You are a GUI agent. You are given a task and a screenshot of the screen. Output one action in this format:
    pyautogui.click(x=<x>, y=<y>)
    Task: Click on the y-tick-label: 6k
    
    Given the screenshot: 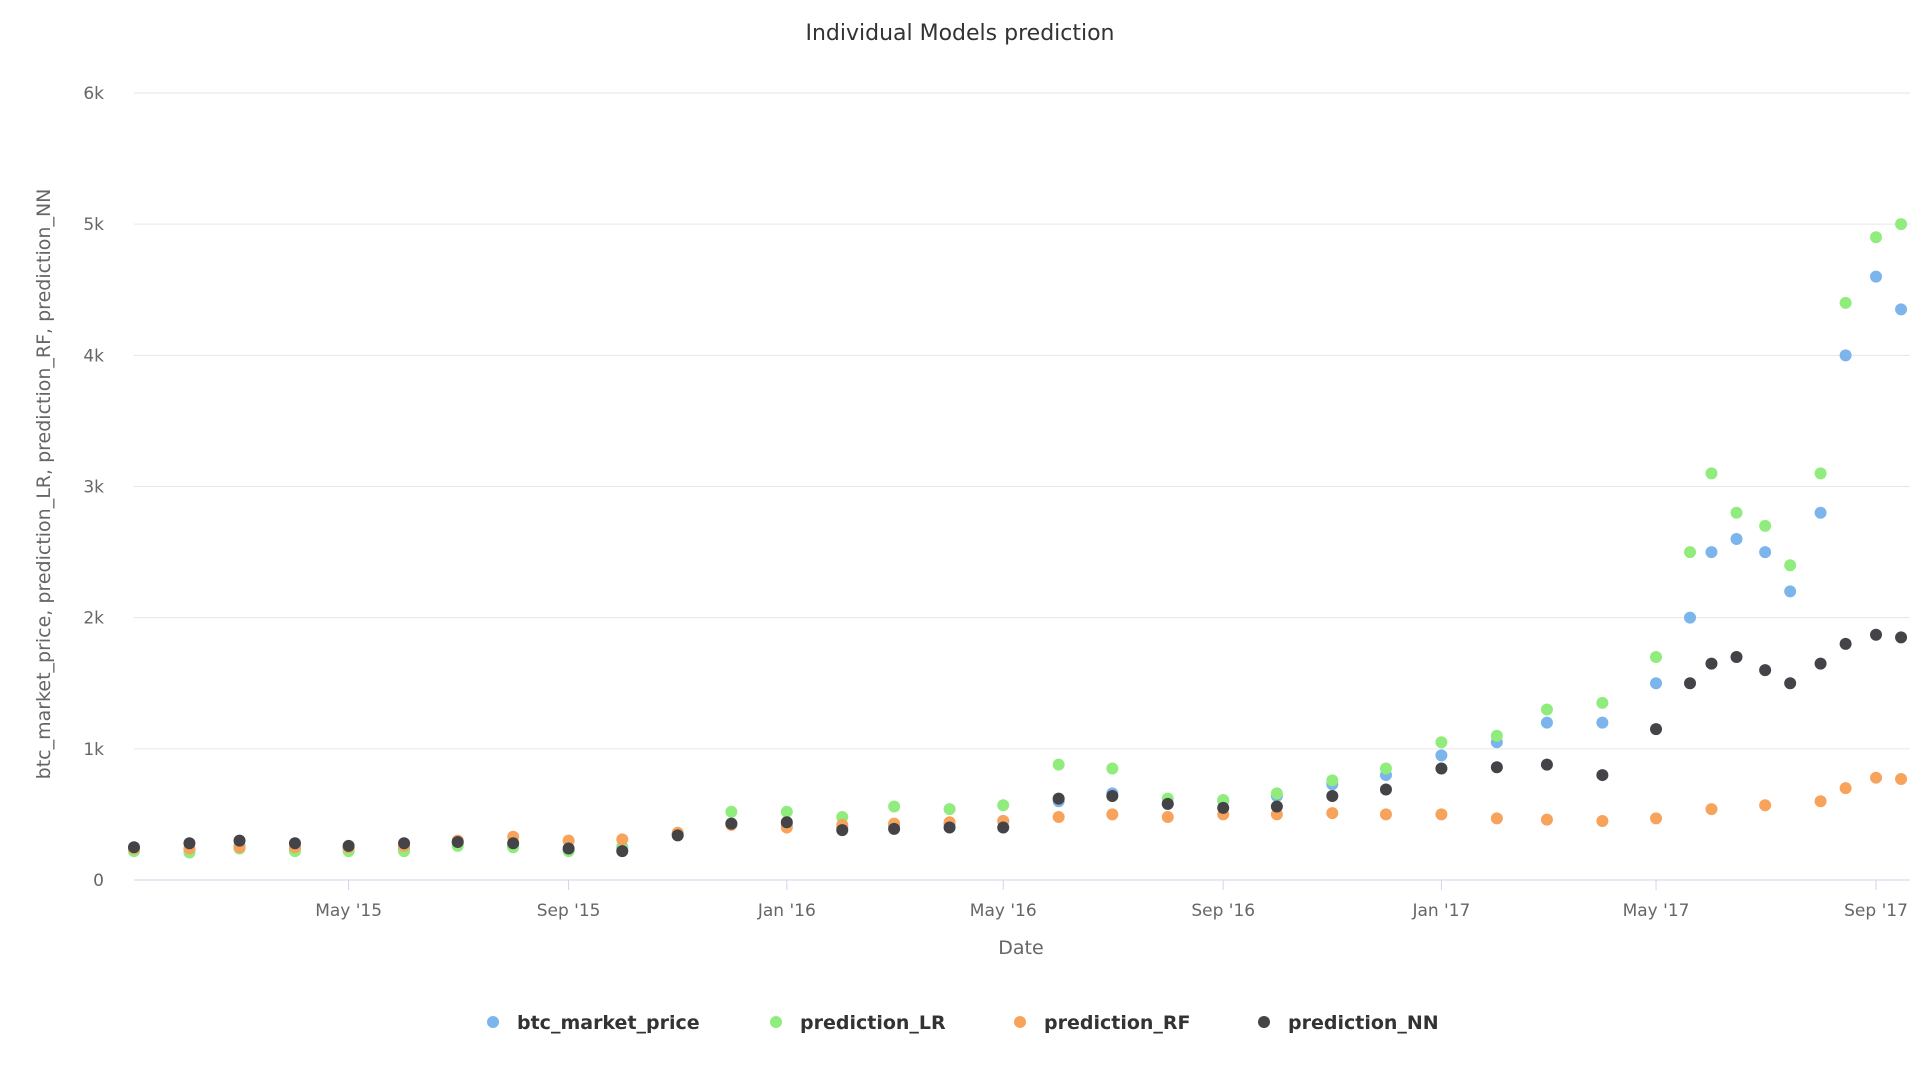 What is the action you would take?
    pyautogui.click(x=93, y=94)
    